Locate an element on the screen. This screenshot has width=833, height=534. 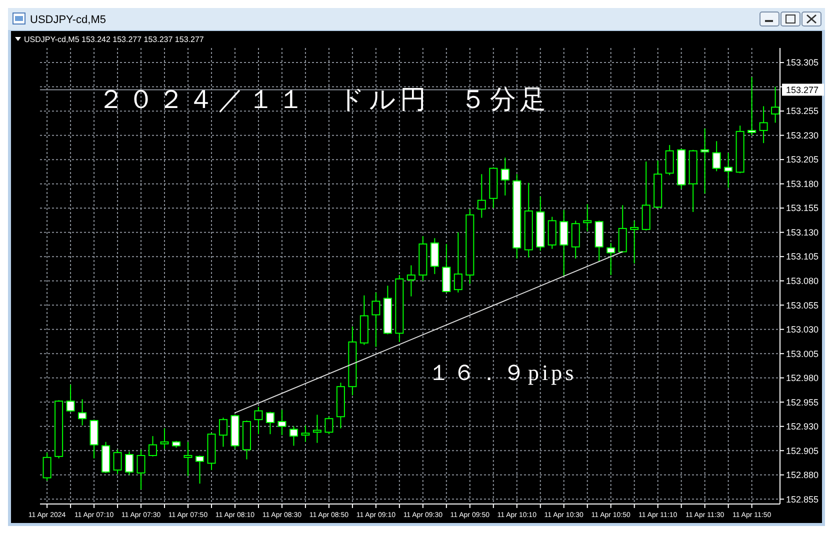
y-tick-label: 153.180 is located at coordinates (802, 183).